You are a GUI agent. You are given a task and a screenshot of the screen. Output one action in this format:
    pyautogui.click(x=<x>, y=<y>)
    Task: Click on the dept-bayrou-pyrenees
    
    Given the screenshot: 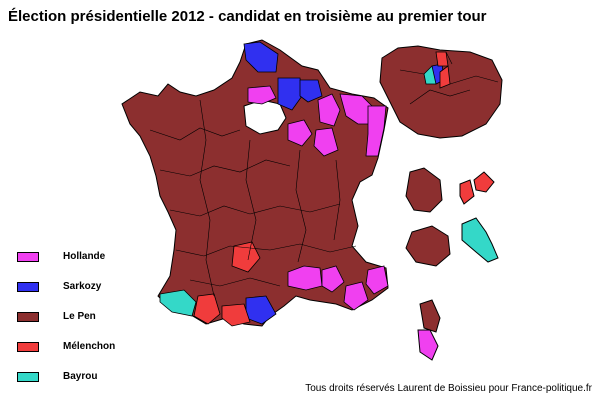 What is the action you would take?
    pyautogui.click(x=178, y=303)
    